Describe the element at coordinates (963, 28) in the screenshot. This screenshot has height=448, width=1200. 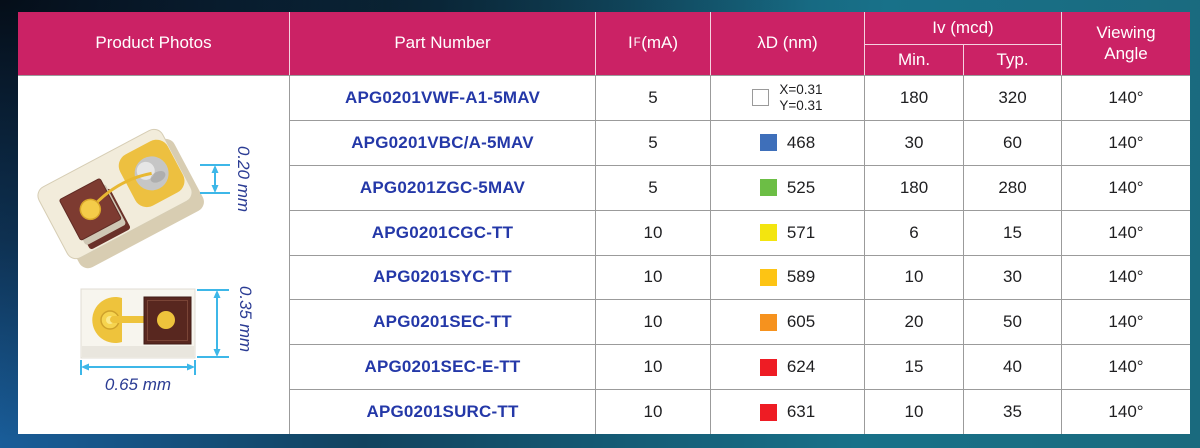
I see `header-luminous-intensity: Iv (mcd)` at that location.